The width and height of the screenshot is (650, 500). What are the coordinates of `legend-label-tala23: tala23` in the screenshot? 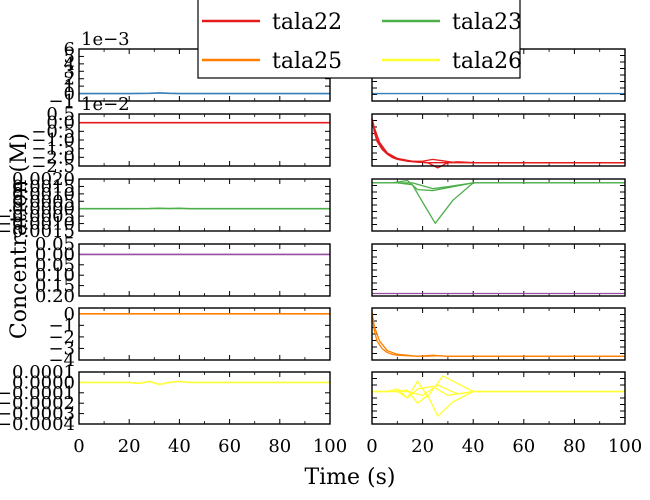 It's located at (487, 22).